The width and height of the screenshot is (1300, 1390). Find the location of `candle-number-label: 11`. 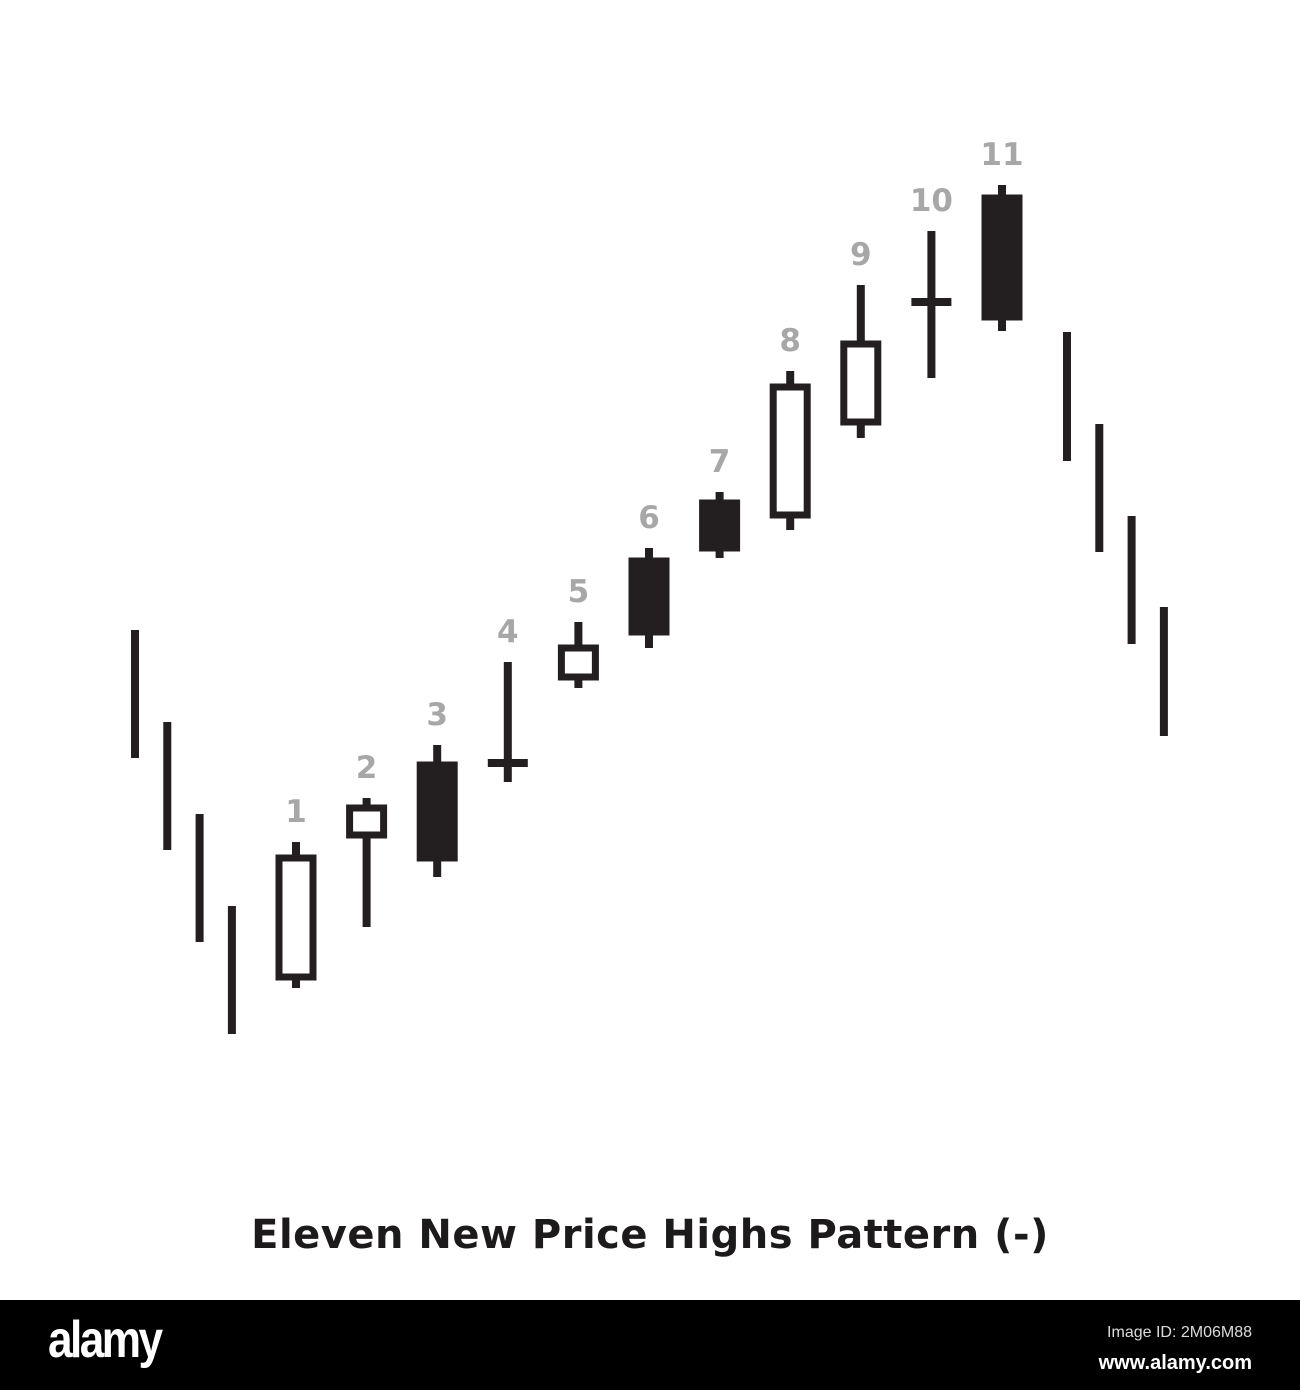

candle-number-label: 11 is located at coordinates (1001, 155).